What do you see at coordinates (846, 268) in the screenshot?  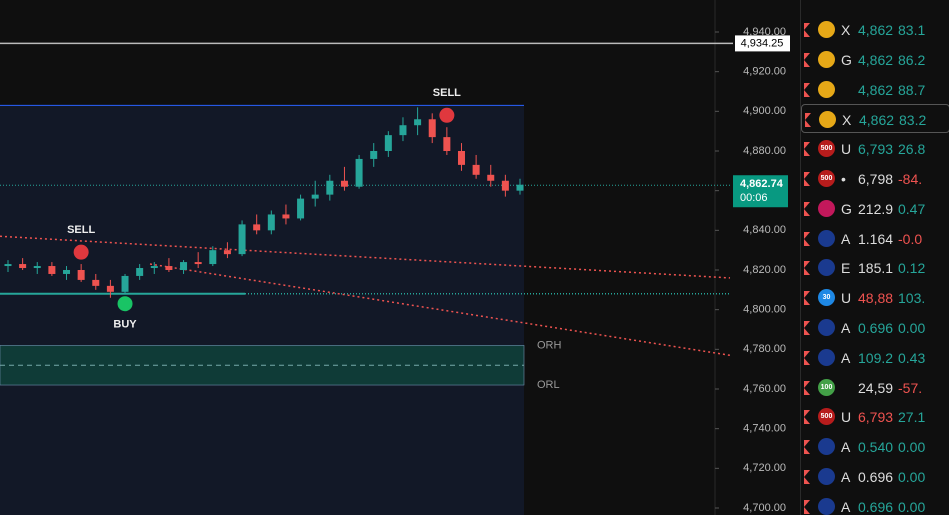 I see `symbol: E` at bounding box center [846, 268].